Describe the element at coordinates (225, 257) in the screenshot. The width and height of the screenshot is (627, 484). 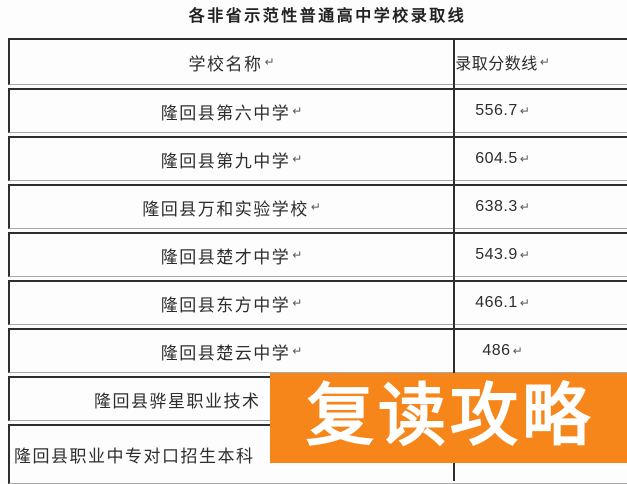
I see `school-name: 隆回县楚才中学` at that location.